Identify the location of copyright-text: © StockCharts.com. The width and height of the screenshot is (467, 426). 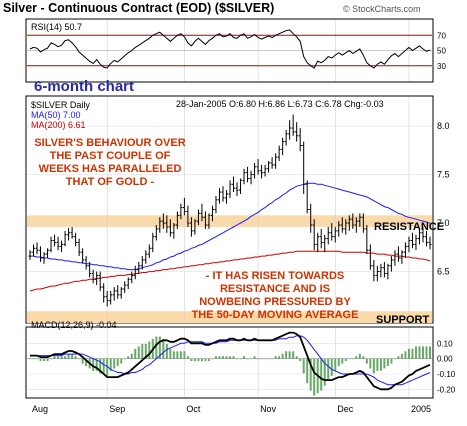
(382, 9).